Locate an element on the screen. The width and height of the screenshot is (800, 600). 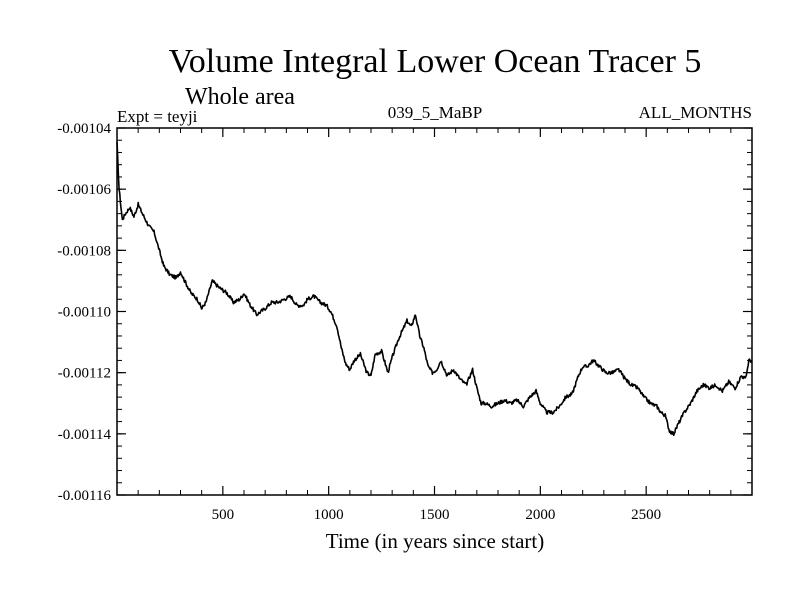
x-tick-label: 2500 is located at coordinates (646, 515).